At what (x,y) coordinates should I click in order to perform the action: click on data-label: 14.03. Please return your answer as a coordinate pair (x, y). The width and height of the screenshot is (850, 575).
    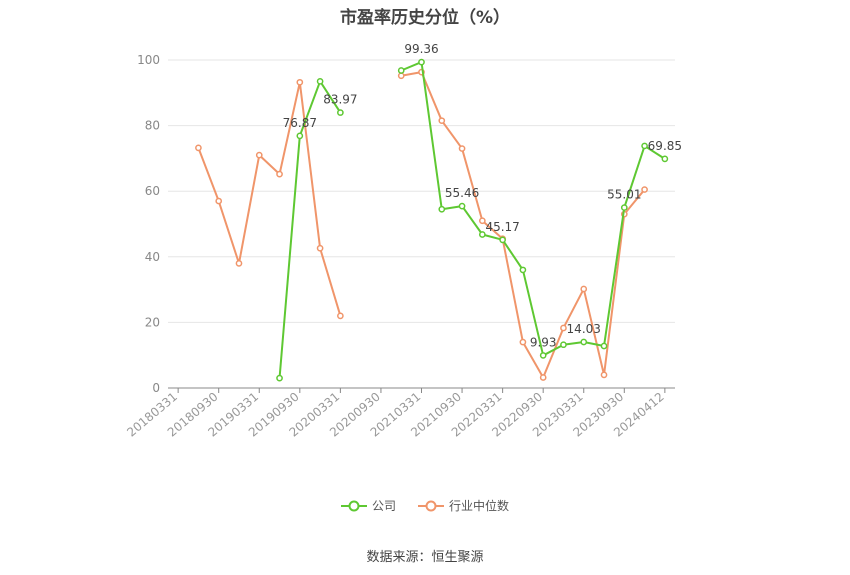
    Looking at the image, I should click on (584, 329).